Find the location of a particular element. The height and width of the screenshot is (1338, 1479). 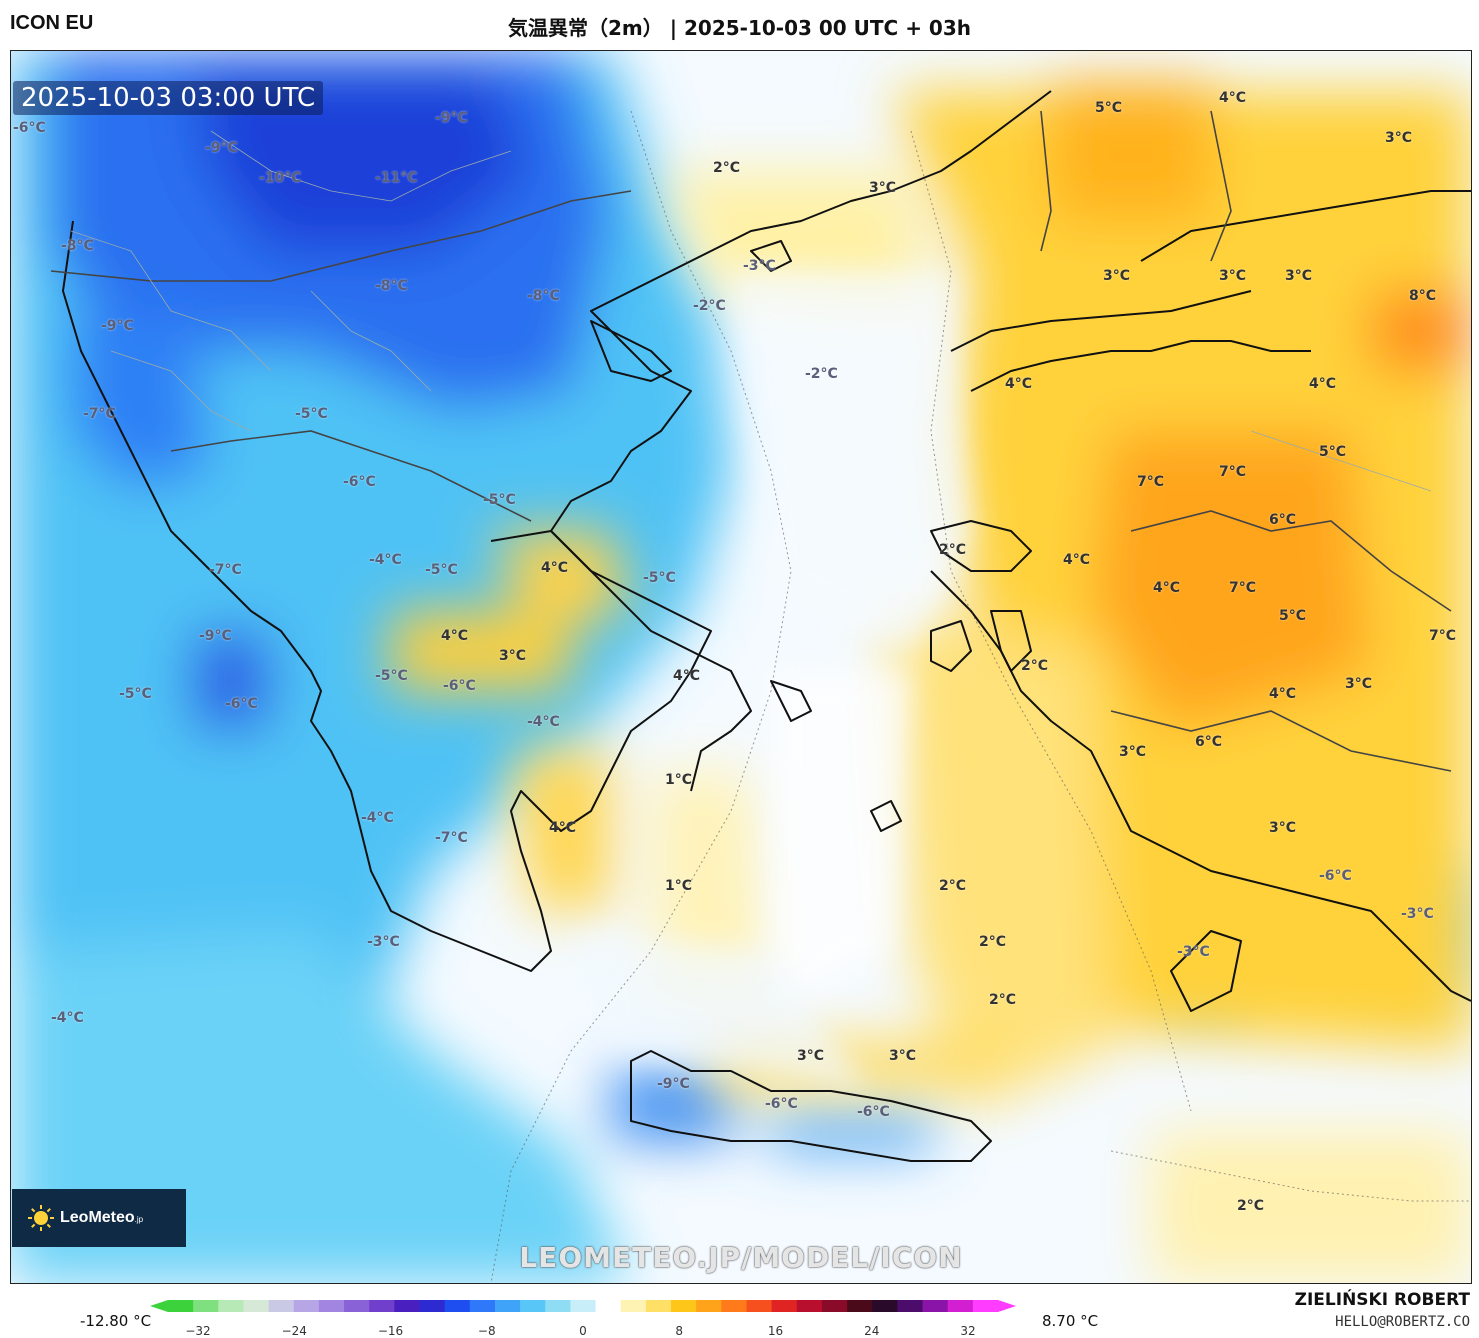

watermark-url: LEOMETEO.JP/MODEL/ICON is located at coordinates (741, 1257).